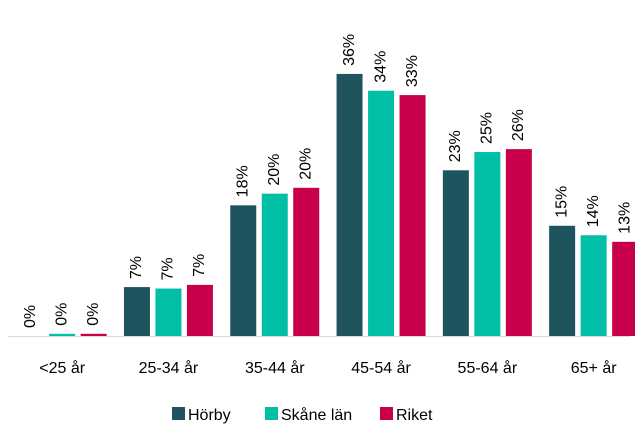 The width and height of the screenshot is (635, 435). What do you see at coordinates (316, 415) in the screenshot?
I see `legend-label: Skåne län` at bounding box center [316, 415].